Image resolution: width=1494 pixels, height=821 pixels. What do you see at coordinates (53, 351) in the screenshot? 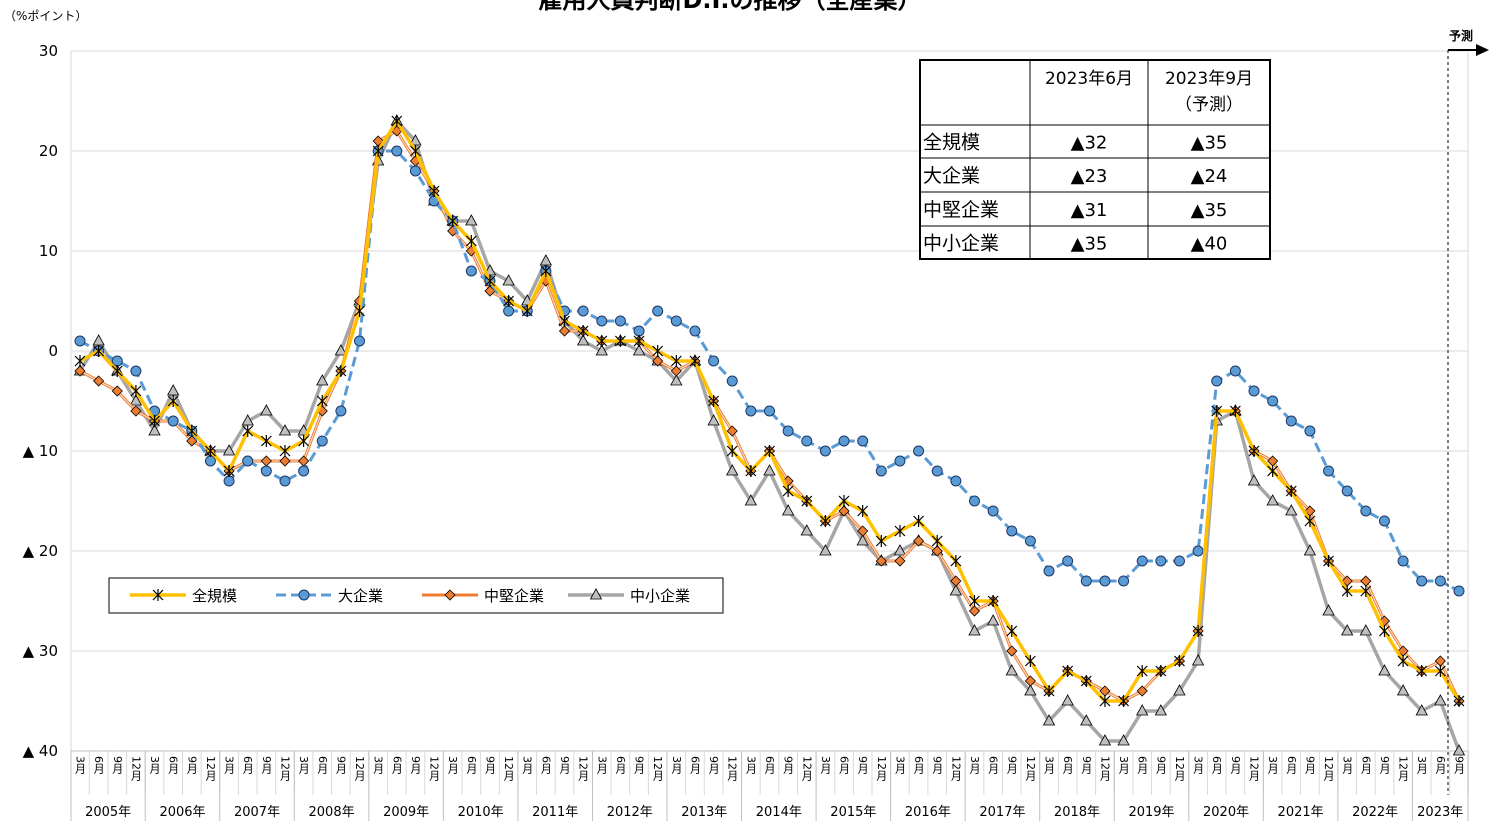
I see `y-tick-label: 0` at bounding box center [53, 351].